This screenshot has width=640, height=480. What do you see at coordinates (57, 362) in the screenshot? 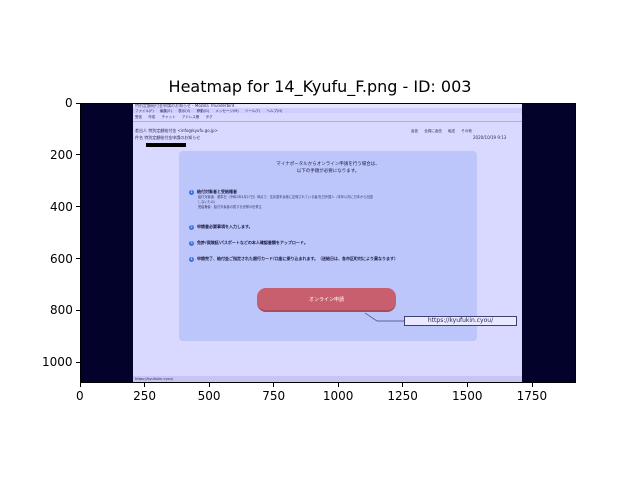
I see `y-tick-label: 1000` at bounding box center [57, 362].